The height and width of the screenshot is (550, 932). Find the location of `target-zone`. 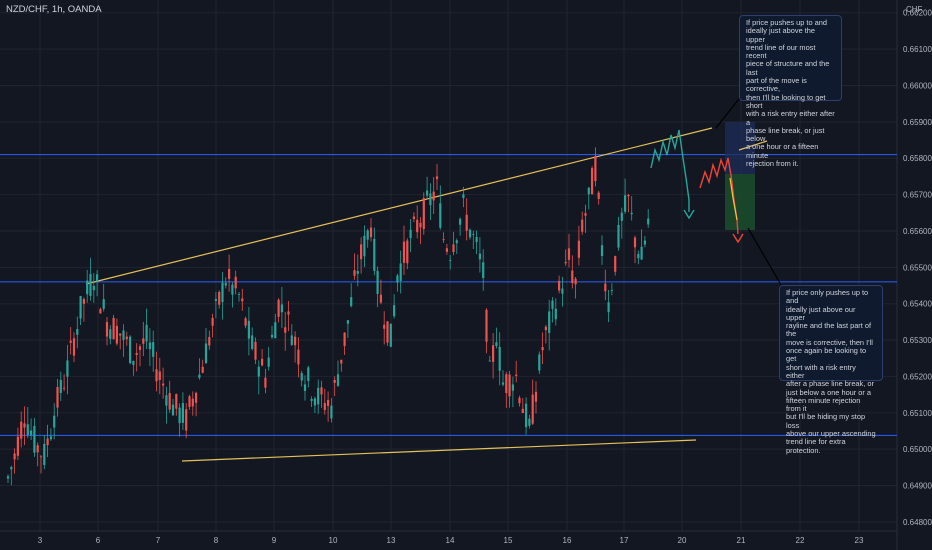

target-zone is located at coordinates (740, 202).